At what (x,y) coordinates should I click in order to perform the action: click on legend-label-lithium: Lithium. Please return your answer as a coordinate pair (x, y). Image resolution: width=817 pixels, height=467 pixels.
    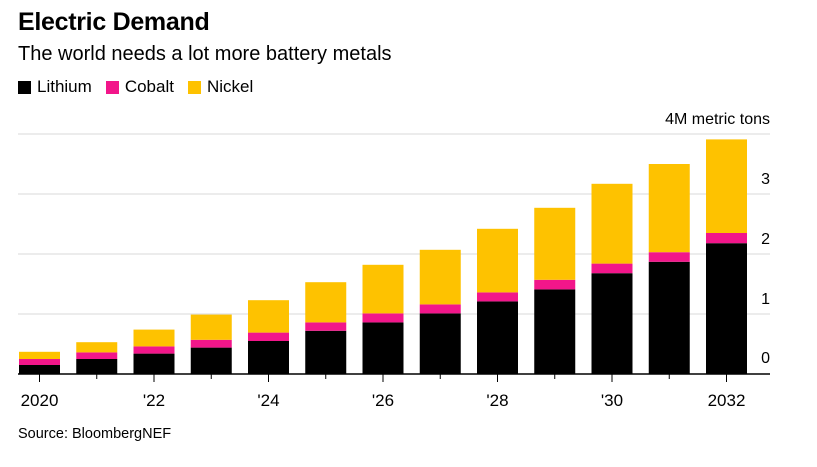
    Looking at the image, I should click on (64, 86).